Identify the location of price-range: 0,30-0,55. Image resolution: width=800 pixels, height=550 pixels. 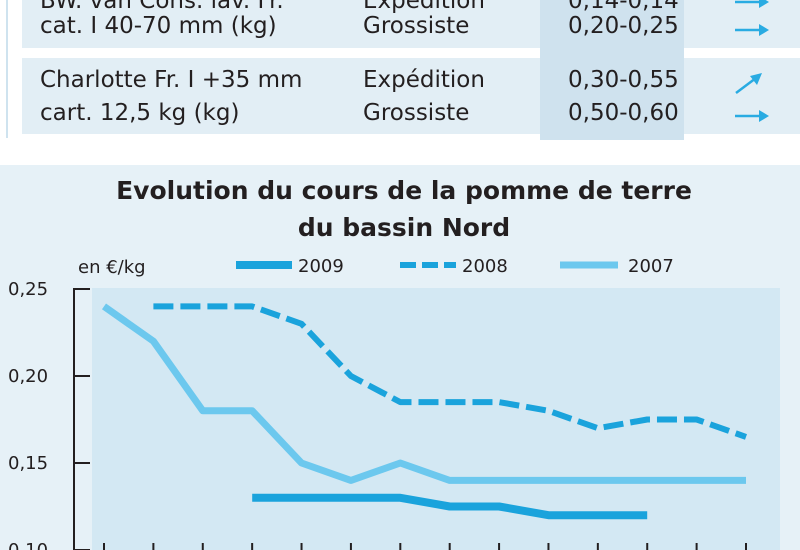
(623, 80).